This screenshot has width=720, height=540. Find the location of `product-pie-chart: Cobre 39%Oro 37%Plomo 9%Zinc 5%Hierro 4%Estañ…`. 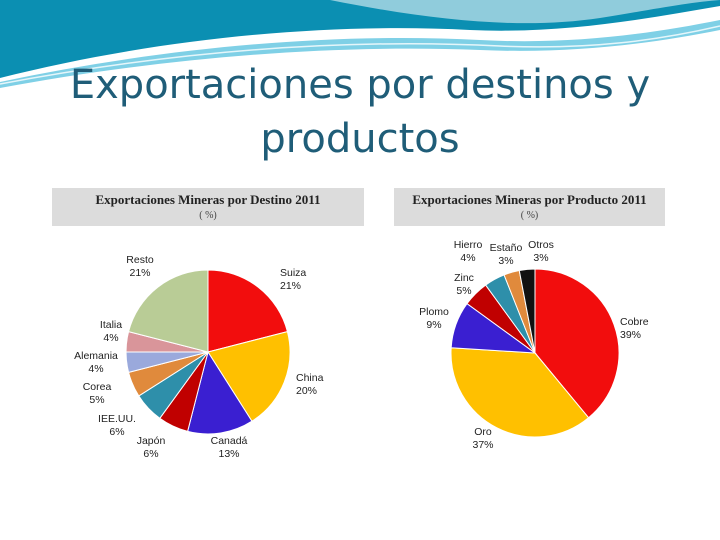

product-pie-chart: Cobre 39%Oro 37%Plomo 9%Zinc 5%Hierro 4%Estañ… is located at coordinates (534, 345).